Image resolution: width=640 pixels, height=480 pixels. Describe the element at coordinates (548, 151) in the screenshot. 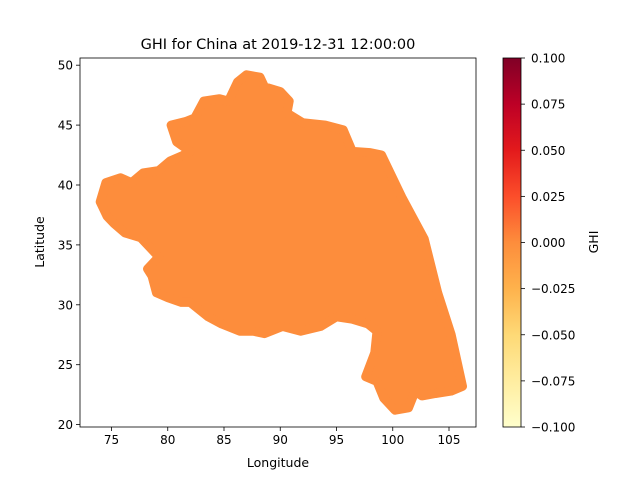

I see `colorbar-tick-label: 0.050` at that location.